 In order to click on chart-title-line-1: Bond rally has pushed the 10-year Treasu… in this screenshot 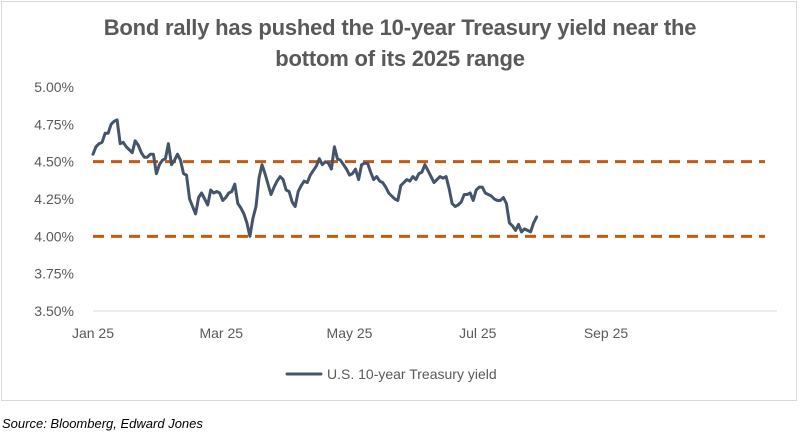, I will do `click(400, 27)`.